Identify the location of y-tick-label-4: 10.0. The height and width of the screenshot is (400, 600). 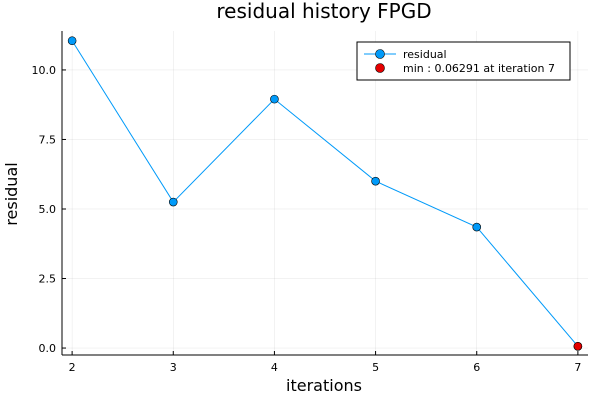
(44, 70).